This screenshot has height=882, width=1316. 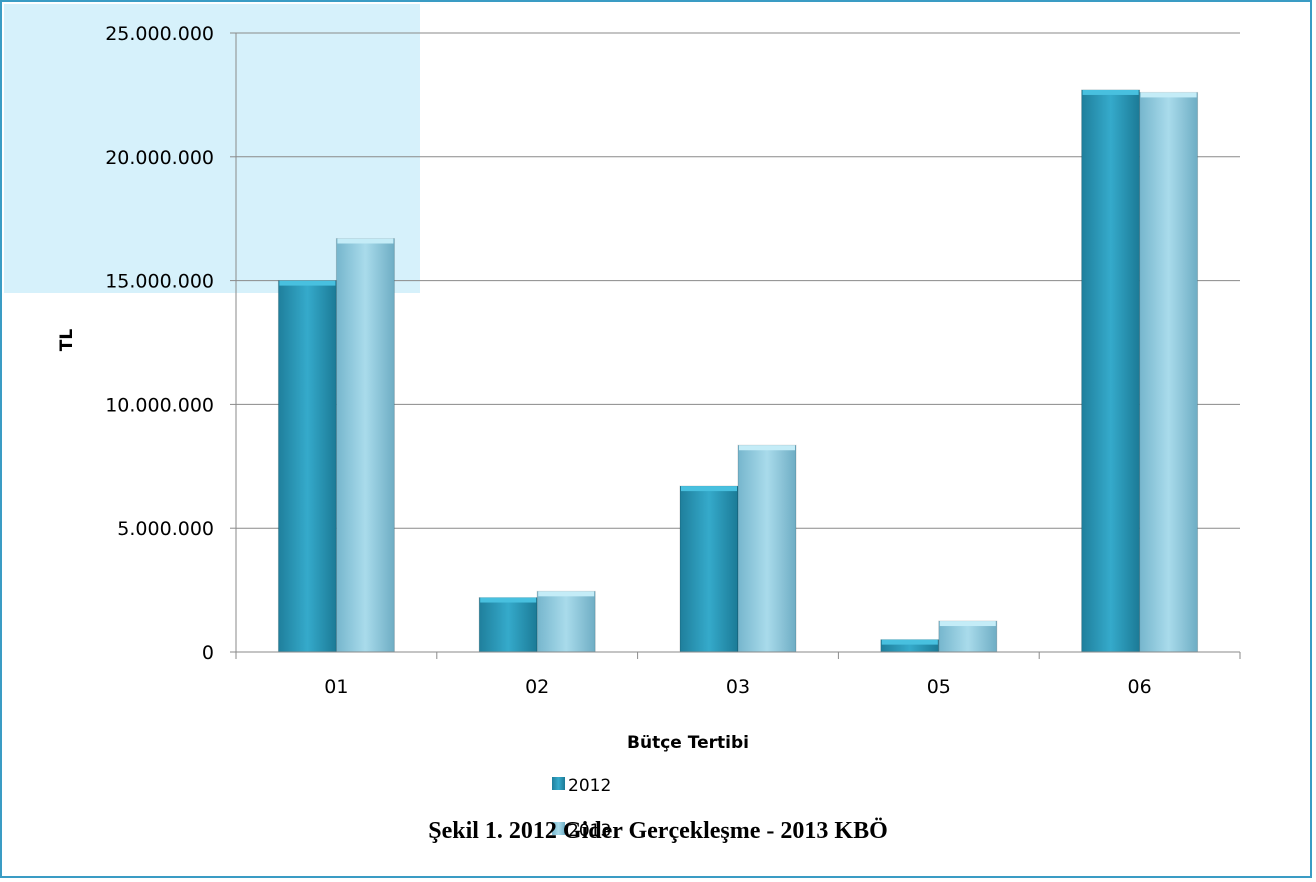 What do you see at coordinates (537, 687) in the screenshot?
I see `x-tick-label: 02` at bounding box center [537, 687].